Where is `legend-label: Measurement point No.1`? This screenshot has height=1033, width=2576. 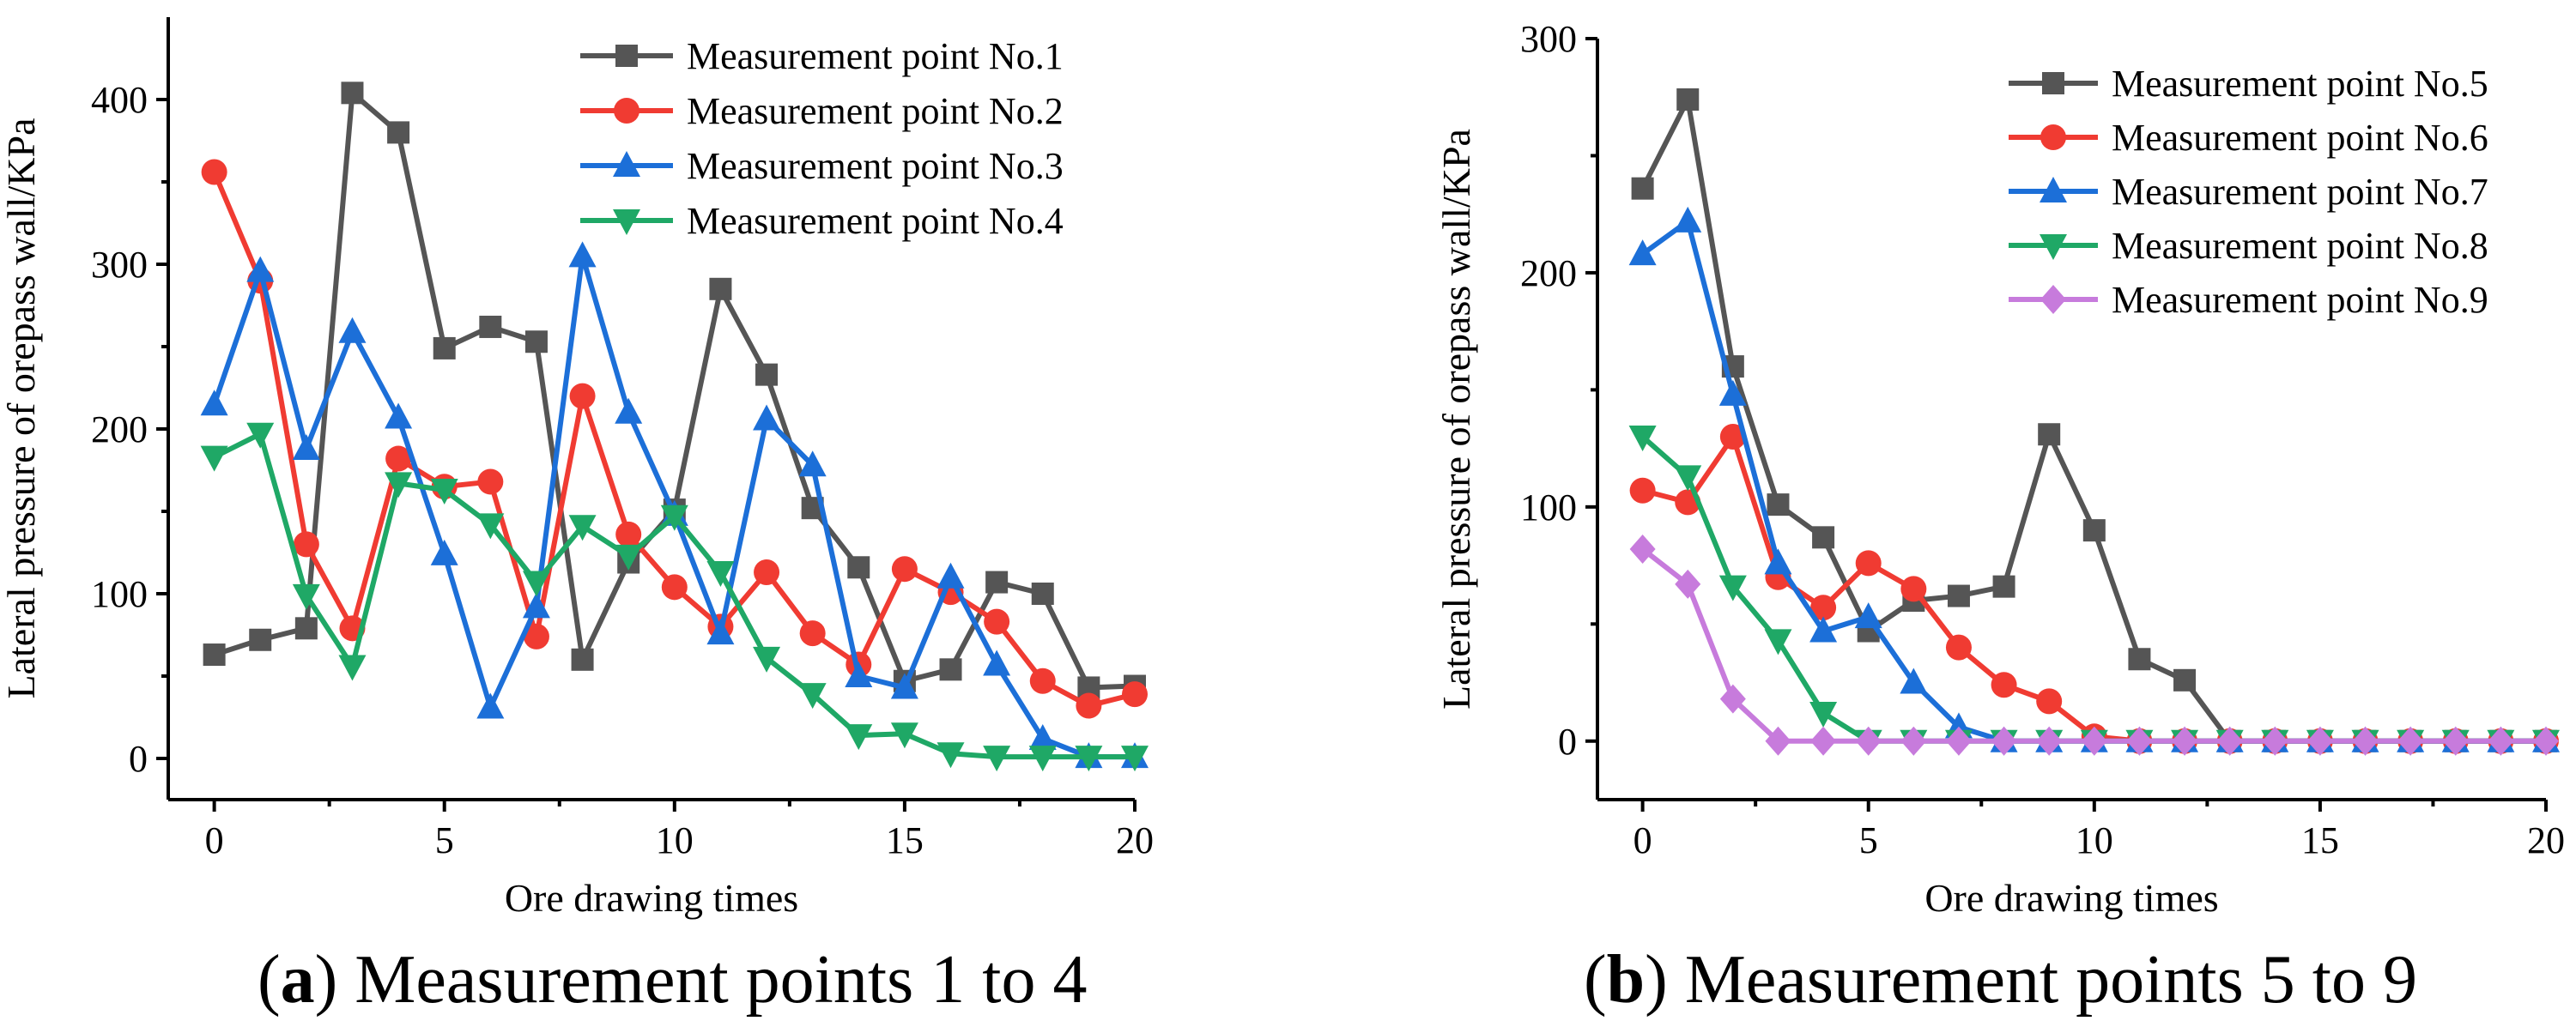 legend-label: Measurement point No.1 is located at coordinates (875, 56).